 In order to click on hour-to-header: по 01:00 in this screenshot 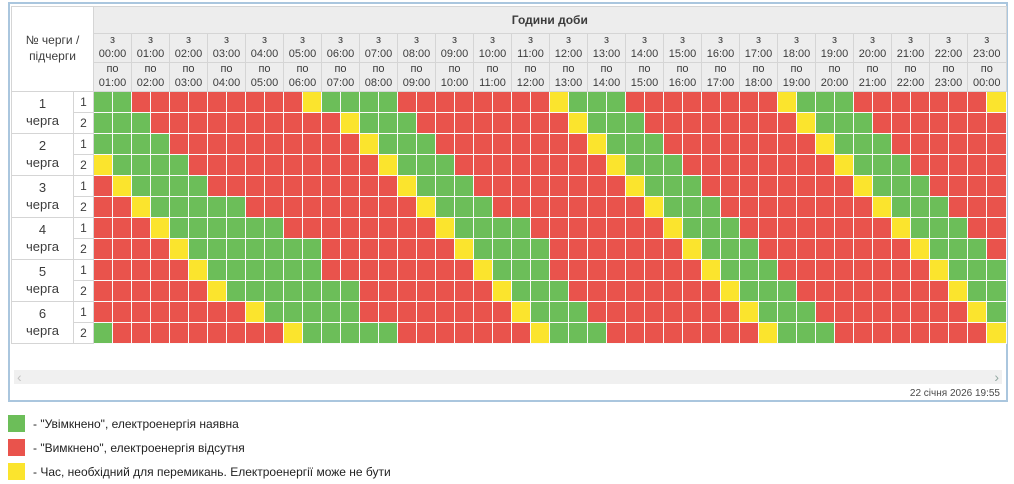, I will do `click(112, 77)`.